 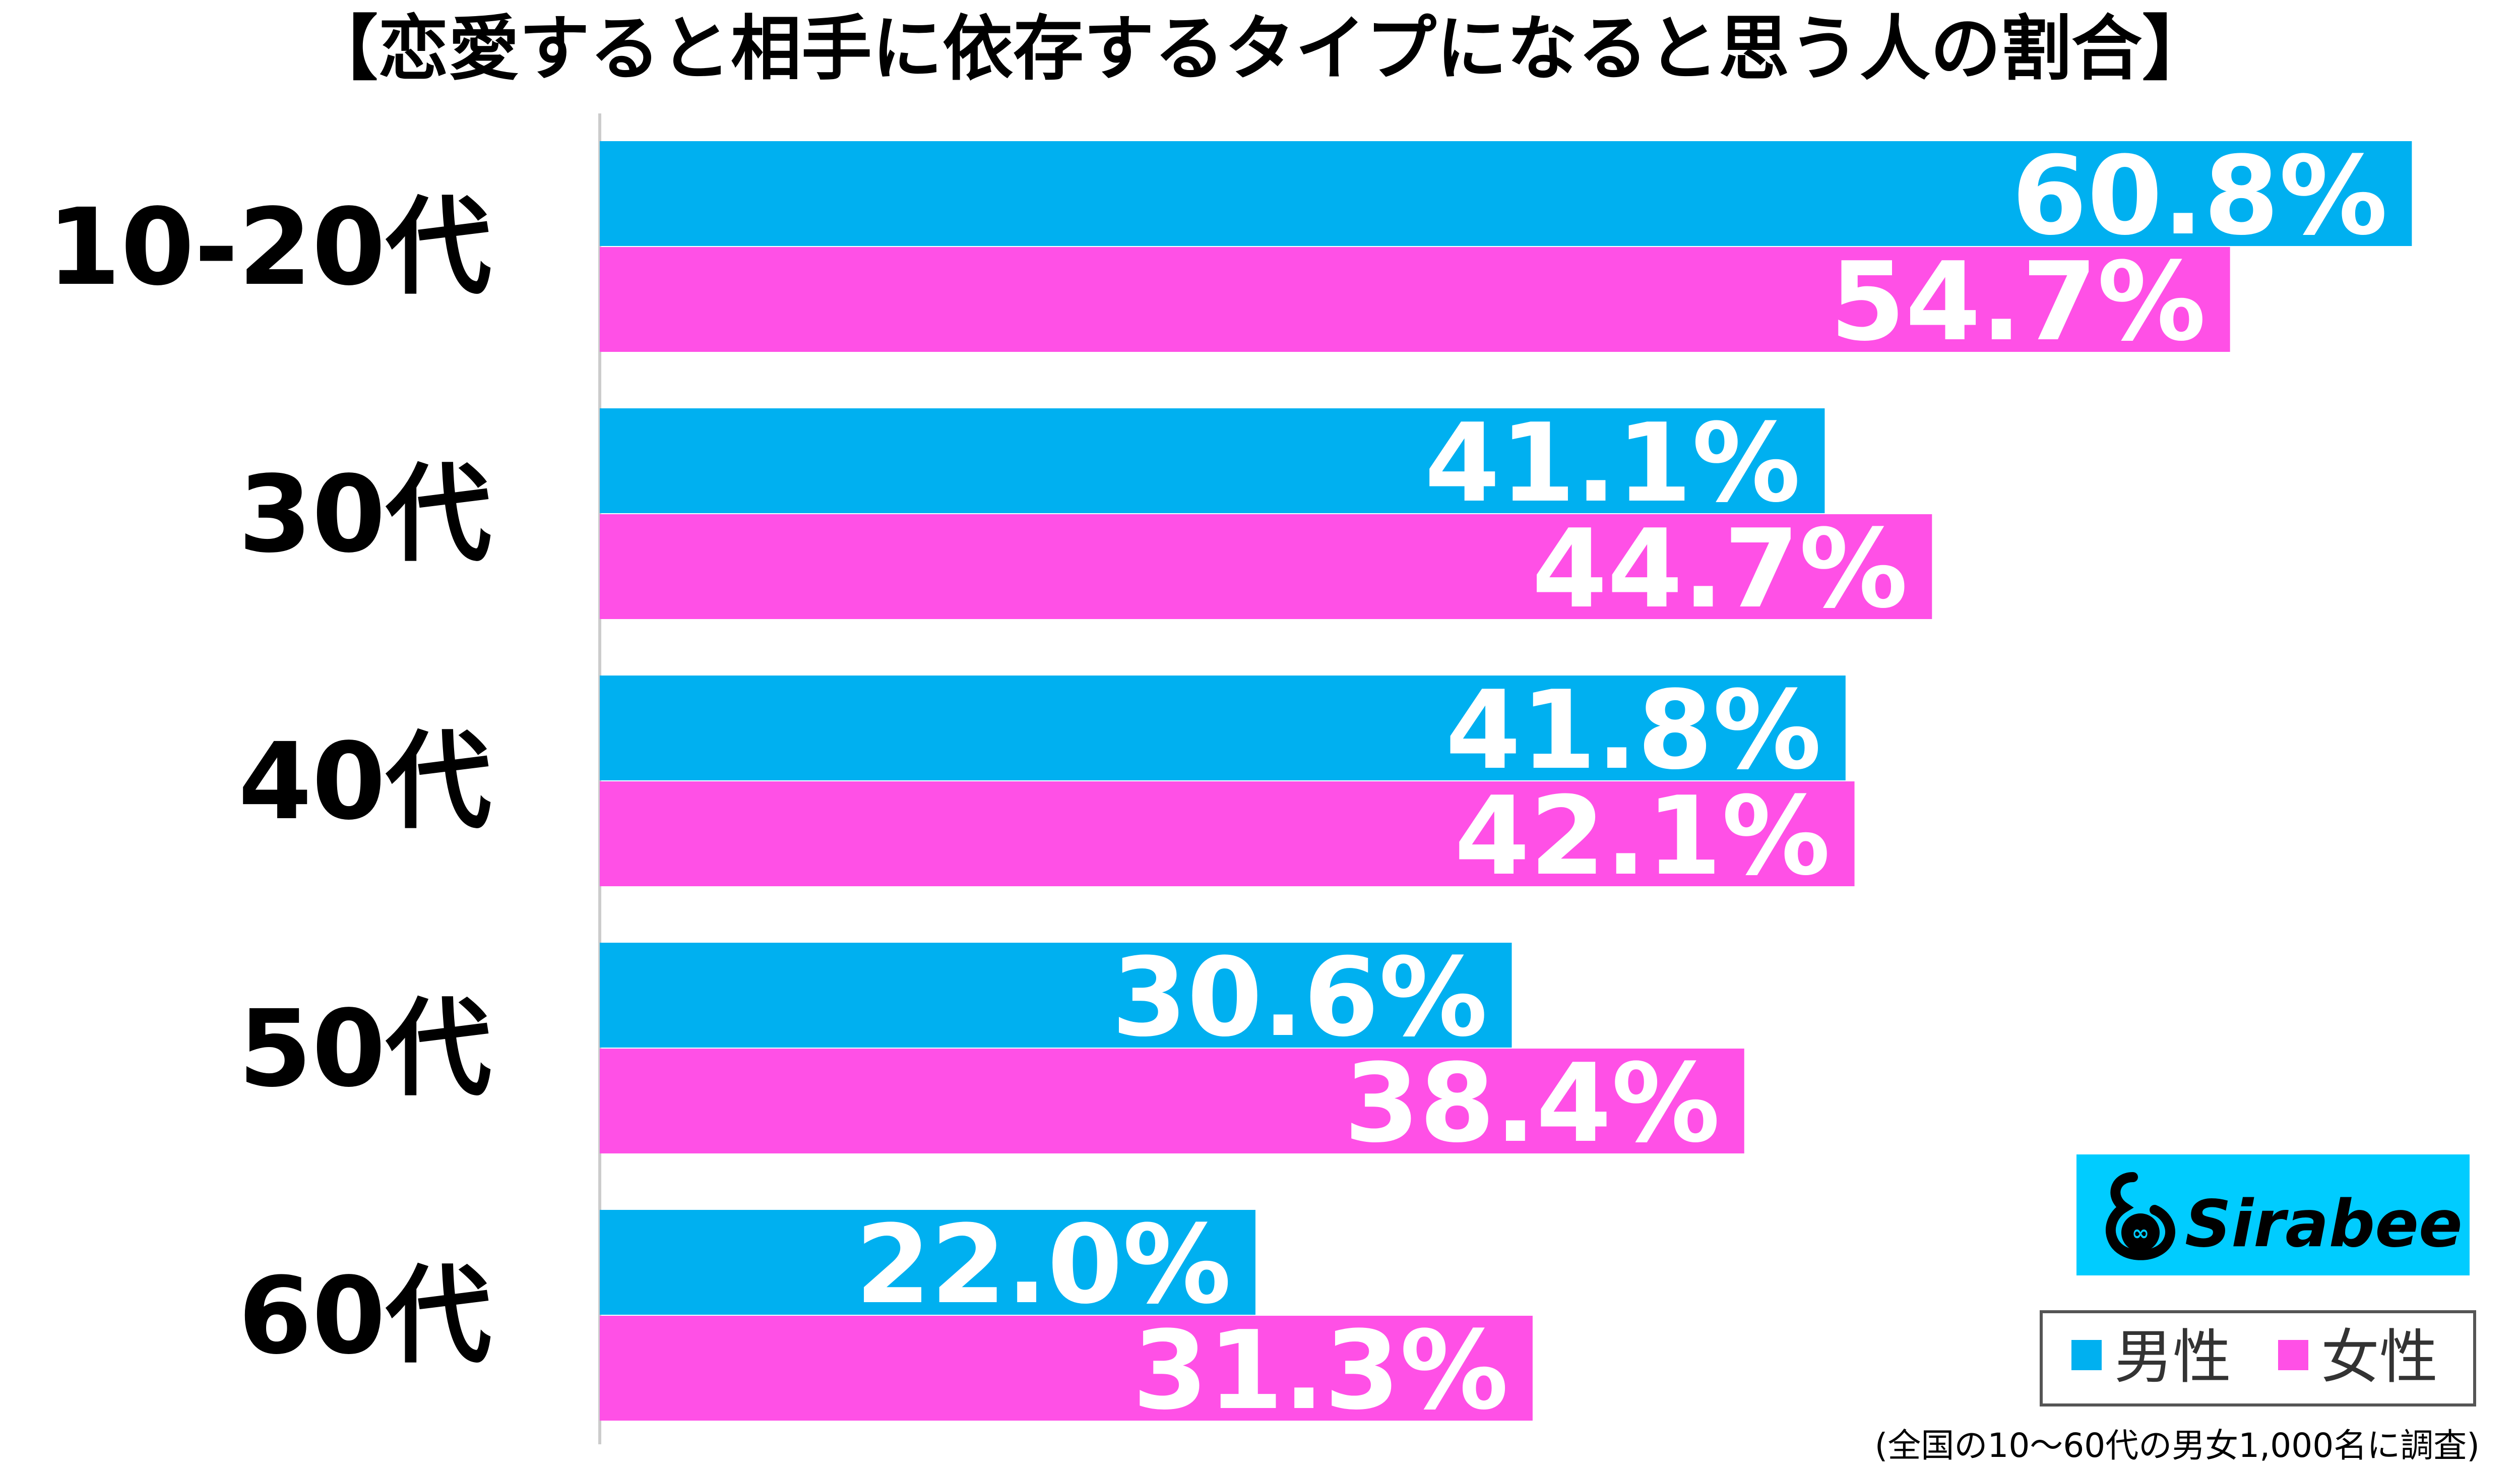 I want to click on chart-title: 【恋愛すると相手に依存するタイプになると思う人の割合】, so click(x=1260, y=49).